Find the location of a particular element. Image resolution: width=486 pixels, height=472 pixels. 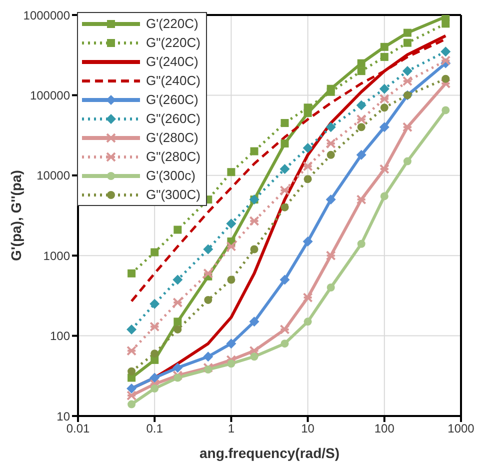

legend-label: G'(220C) is located at coordinates (172, 23).